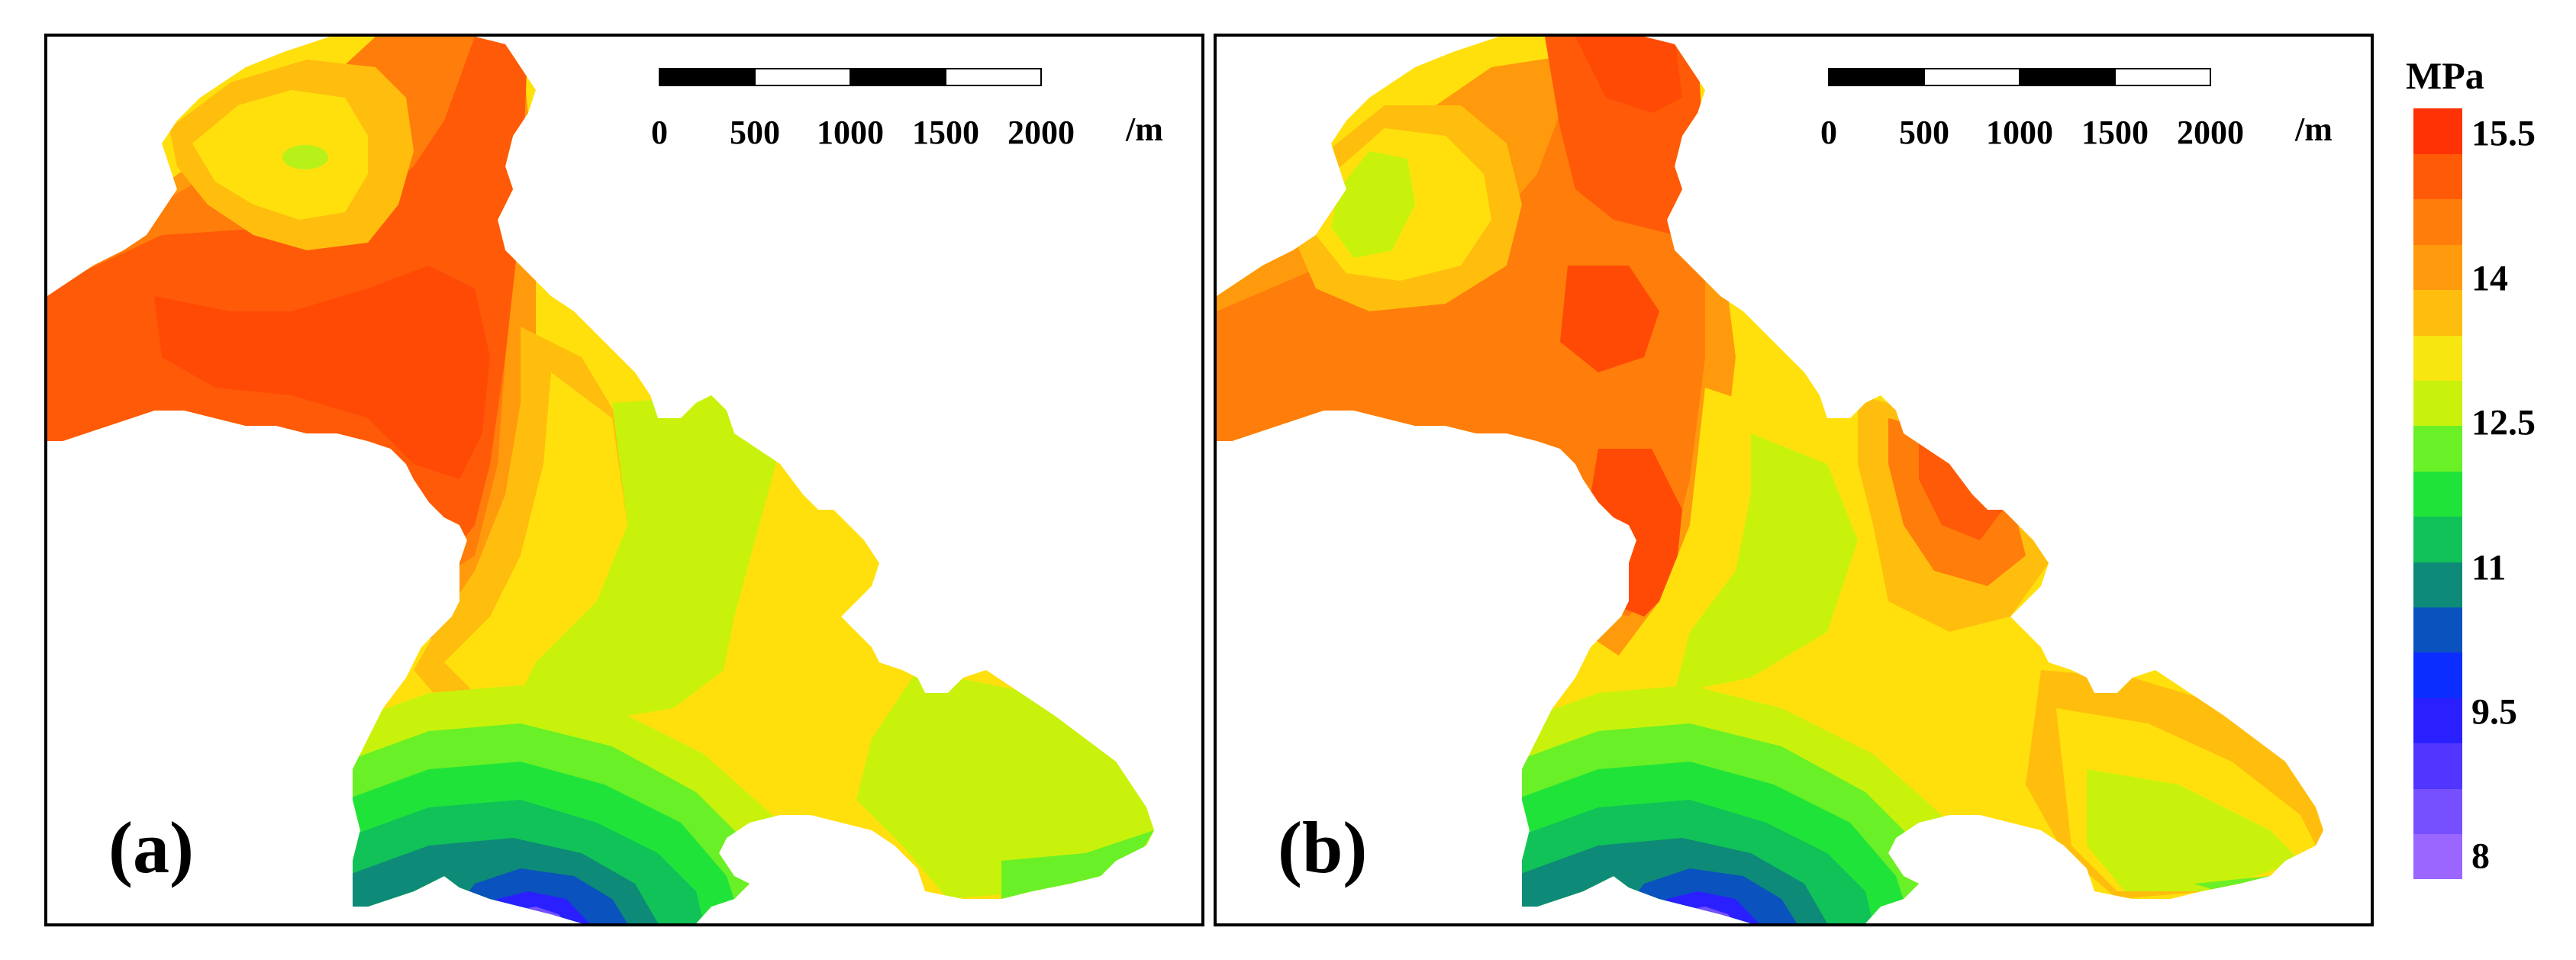 This screenshot has height=960, width=2576. What do you see at coordinates (2489, 567) in the screenshot?
I see `colorbar-tick-label: 11` at bounding box center [2489, 567].